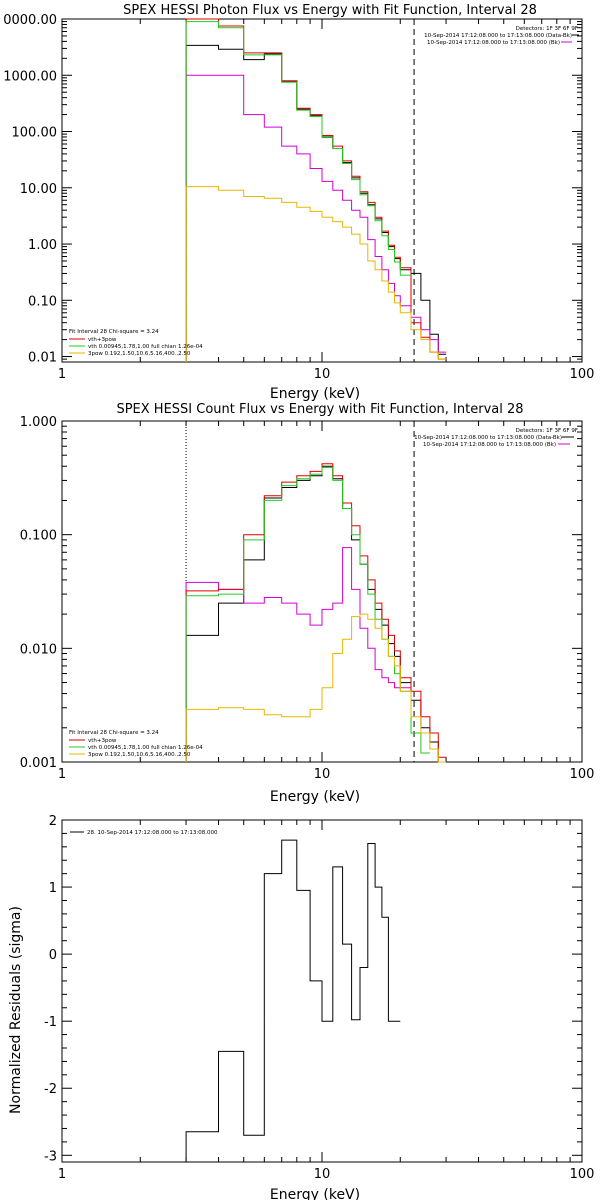  Describe the element at coordinates (30, 20) in the screenshot. I see `y-tick-label: 0000.00` at that location.